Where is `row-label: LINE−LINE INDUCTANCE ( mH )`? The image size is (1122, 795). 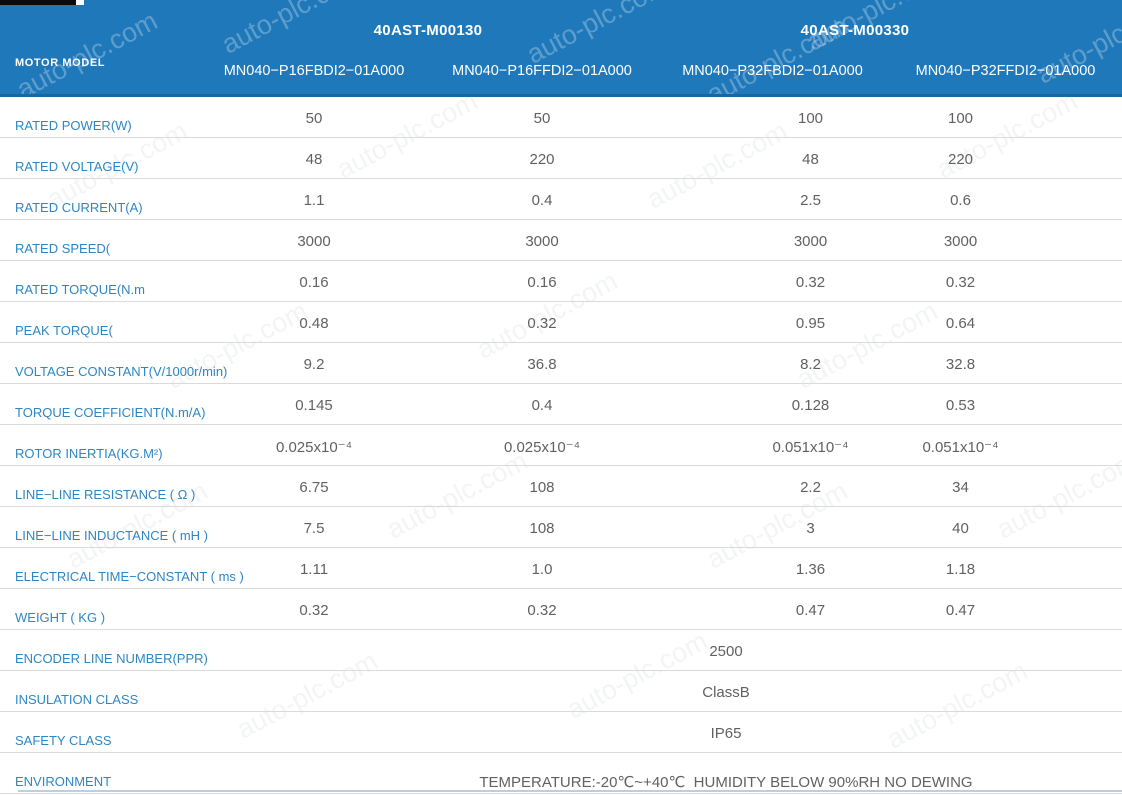 row-label: LINE−LINE INDUCTANCE ( mH ) is located at coordinates (111, 535).